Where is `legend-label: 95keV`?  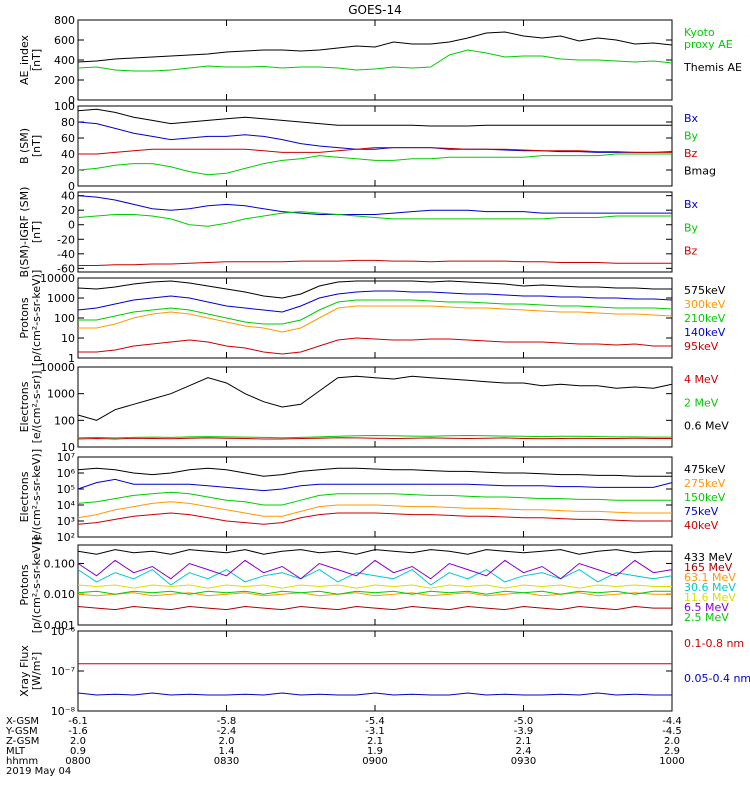 legend-label: 95keV is located at coordinates (701, 346).